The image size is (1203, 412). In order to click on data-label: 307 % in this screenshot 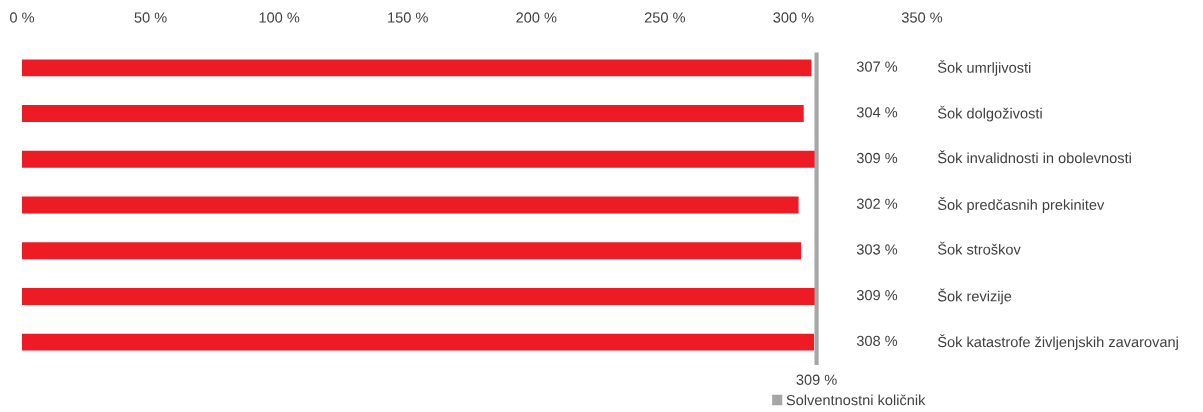, I will do `click(877, 66)`.